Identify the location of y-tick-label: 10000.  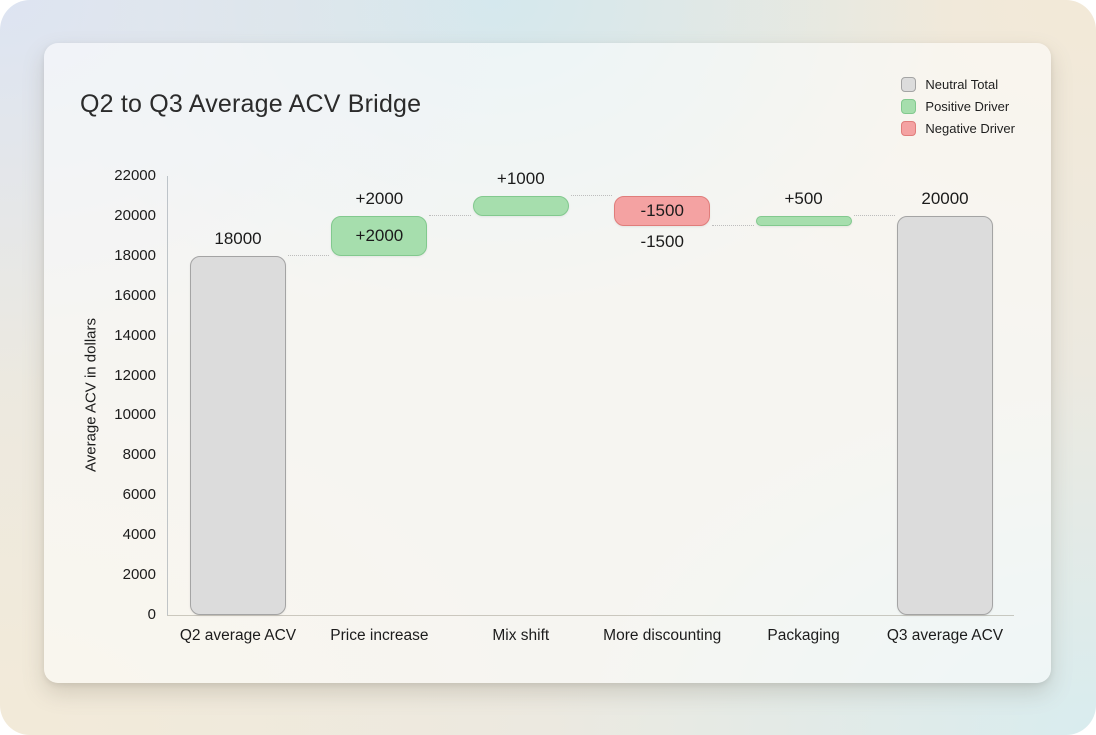
(135, 415).